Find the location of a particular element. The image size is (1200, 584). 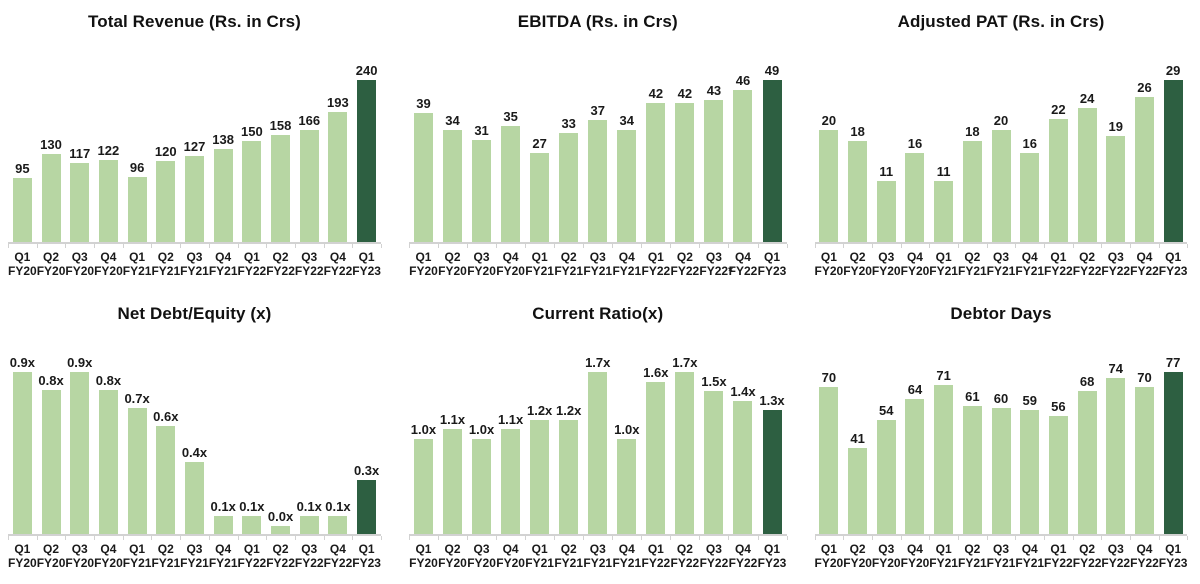

bar-value-label: 11 is located at coordinates (886, 171).